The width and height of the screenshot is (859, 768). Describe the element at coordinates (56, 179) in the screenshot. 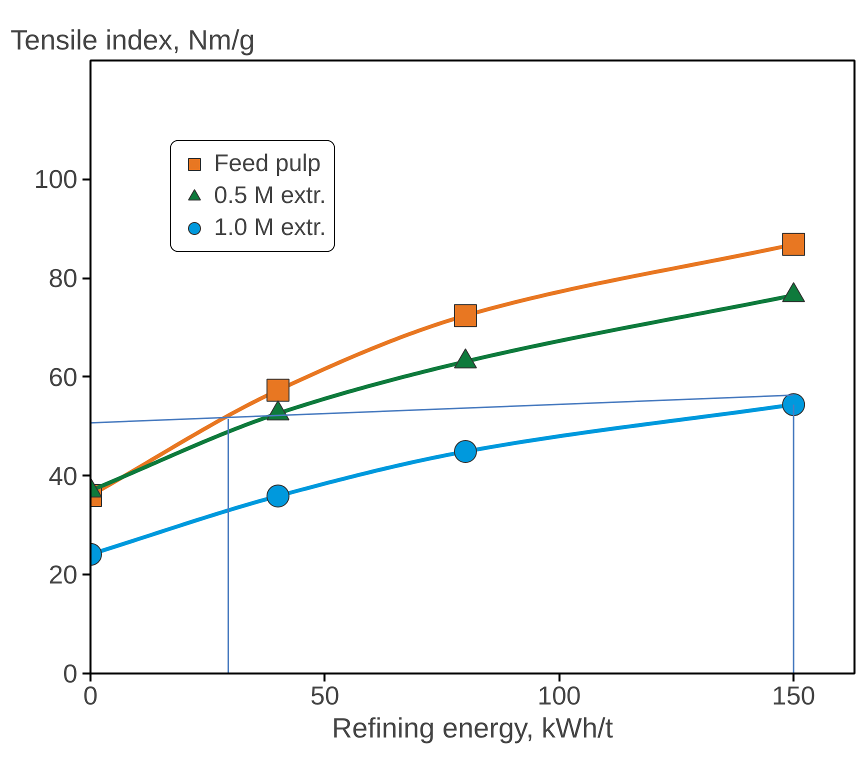

I see `y-tick-label: 100` at that location.